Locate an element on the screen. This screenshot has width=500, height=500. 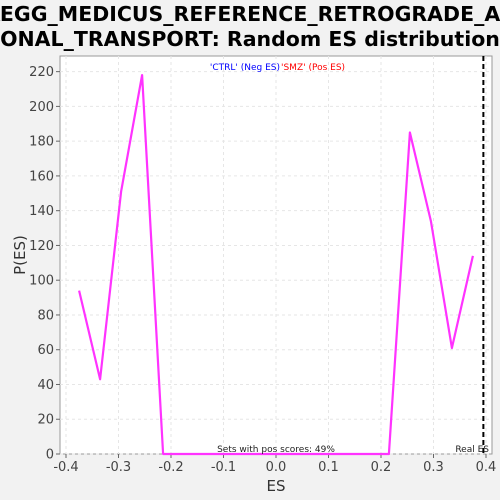
chart-title-line-1: KEGG_MEDICUS_REFERENCE_RETROGRADE_AX is located at coordinates (250, 14).